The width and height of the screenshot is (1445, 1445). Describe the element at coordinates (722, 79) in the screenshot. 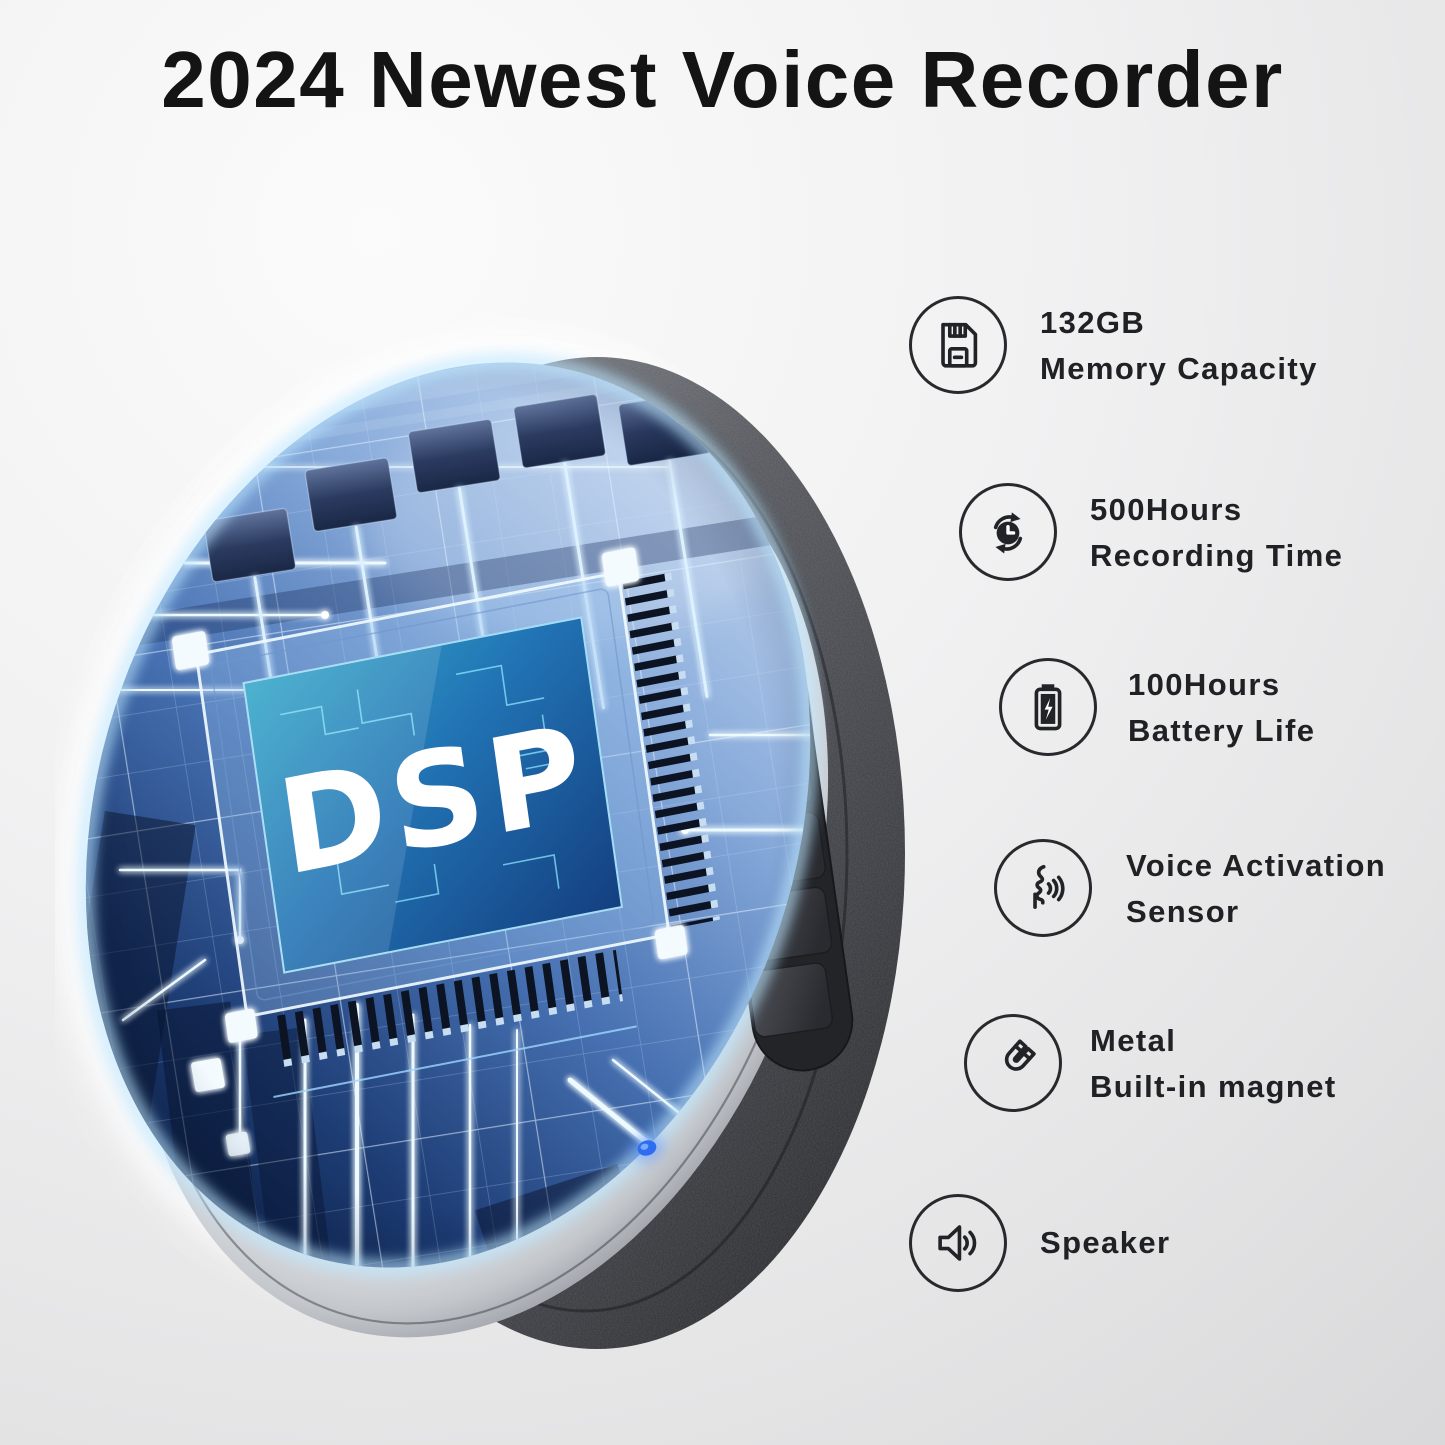

I see `page-title: 2024 Newest Voice Recorder` at that location.